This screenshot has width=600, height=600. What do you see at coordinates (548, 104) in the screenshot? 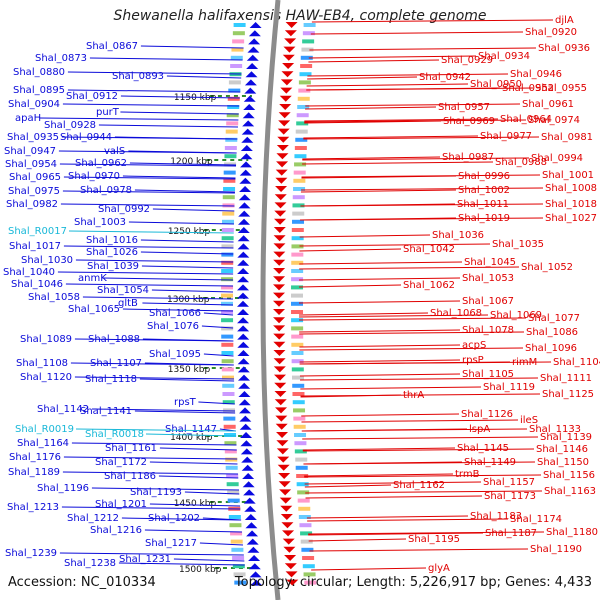
I see `right-gene-label: Shal_0961` at bounding box center [548, 104].